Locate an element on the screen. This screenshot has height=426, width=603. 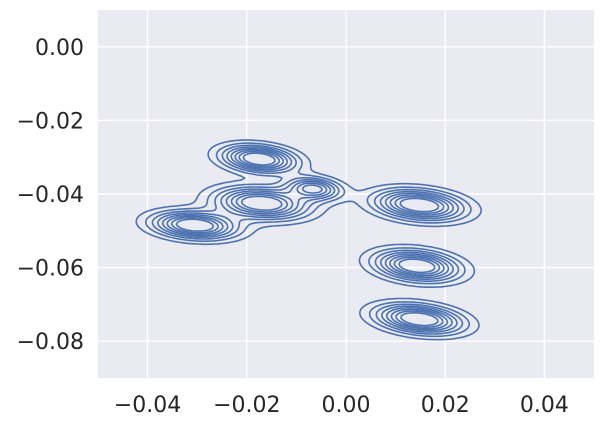
y-tick-label: −0.02 is located at coordinates (50, 121).